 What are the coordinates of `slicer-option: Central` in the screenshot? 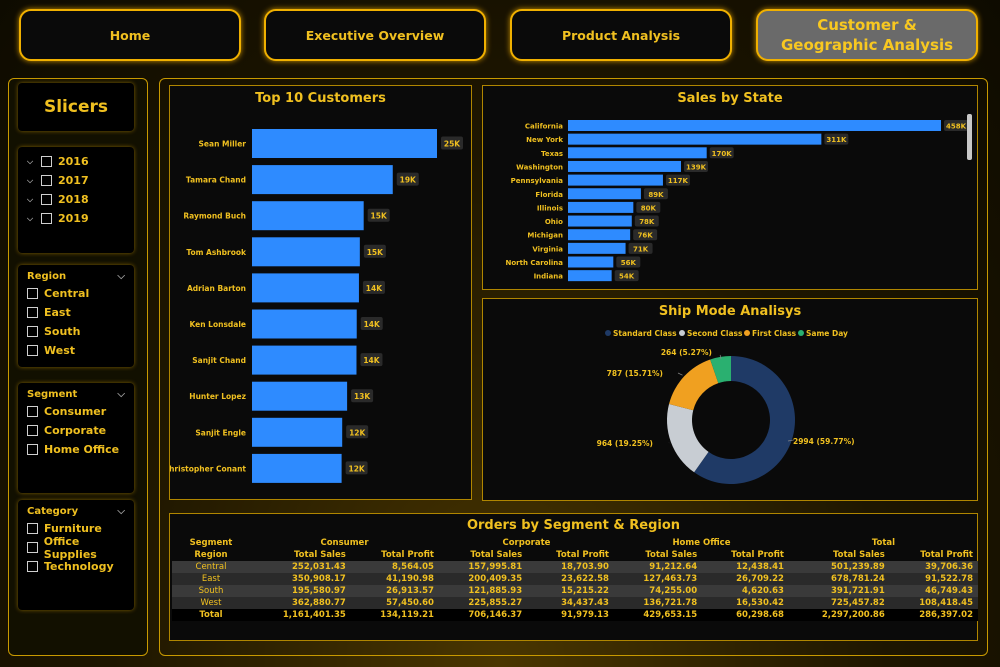 It's located at (76, 293).